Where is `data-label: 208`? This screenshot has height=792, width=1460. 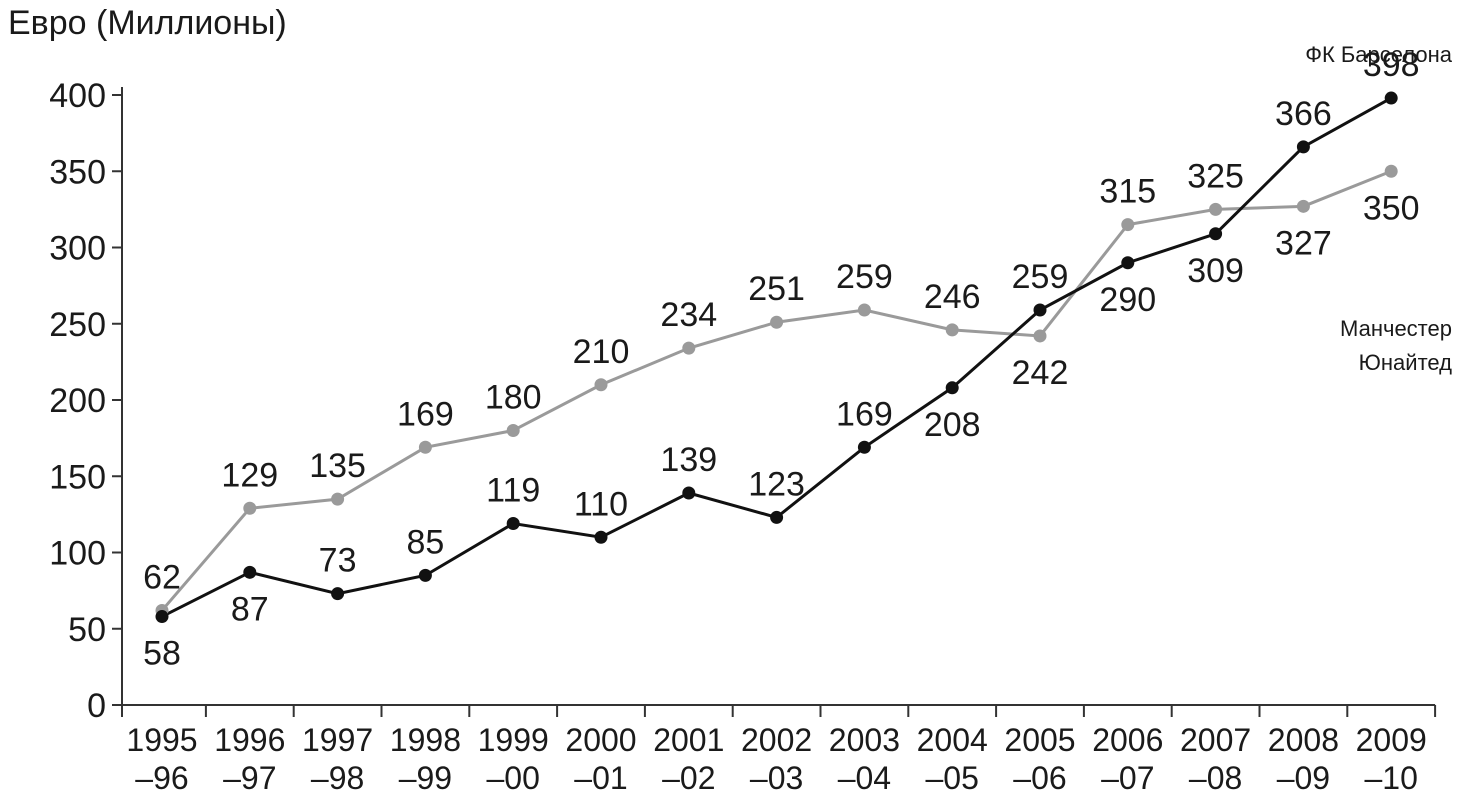 data-label: 208 is located at coordinates (952, 425).